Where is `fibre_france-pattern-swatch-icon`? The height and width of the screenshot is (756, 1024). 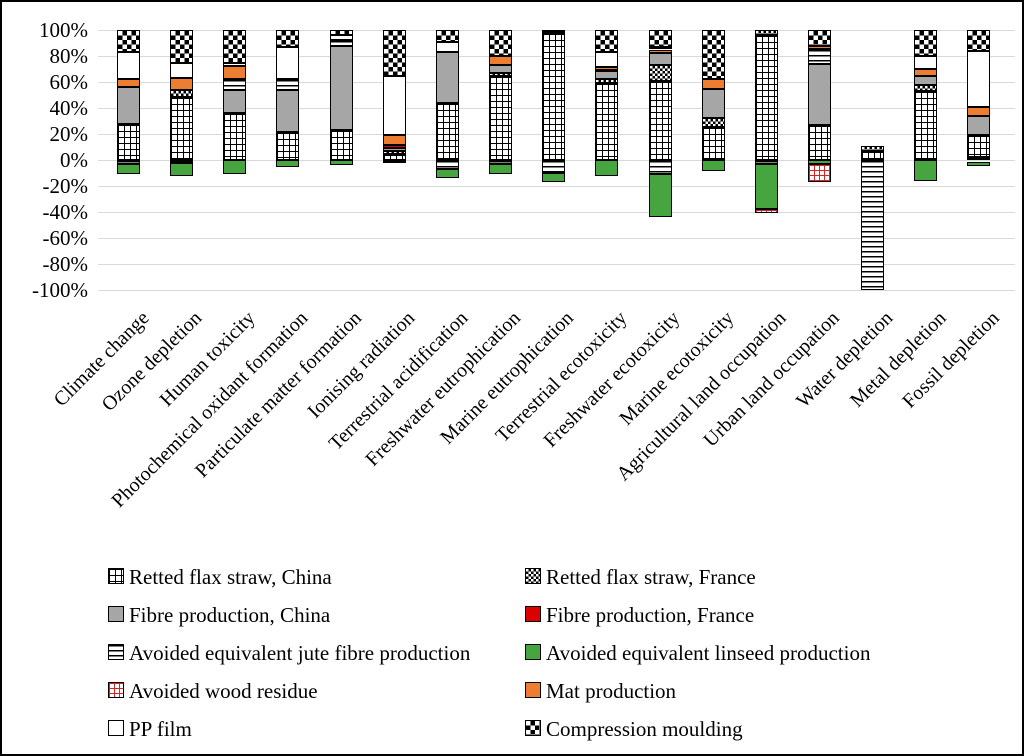
fibre_france-pattern-swatch-icon is located at coordinates (533, 614).